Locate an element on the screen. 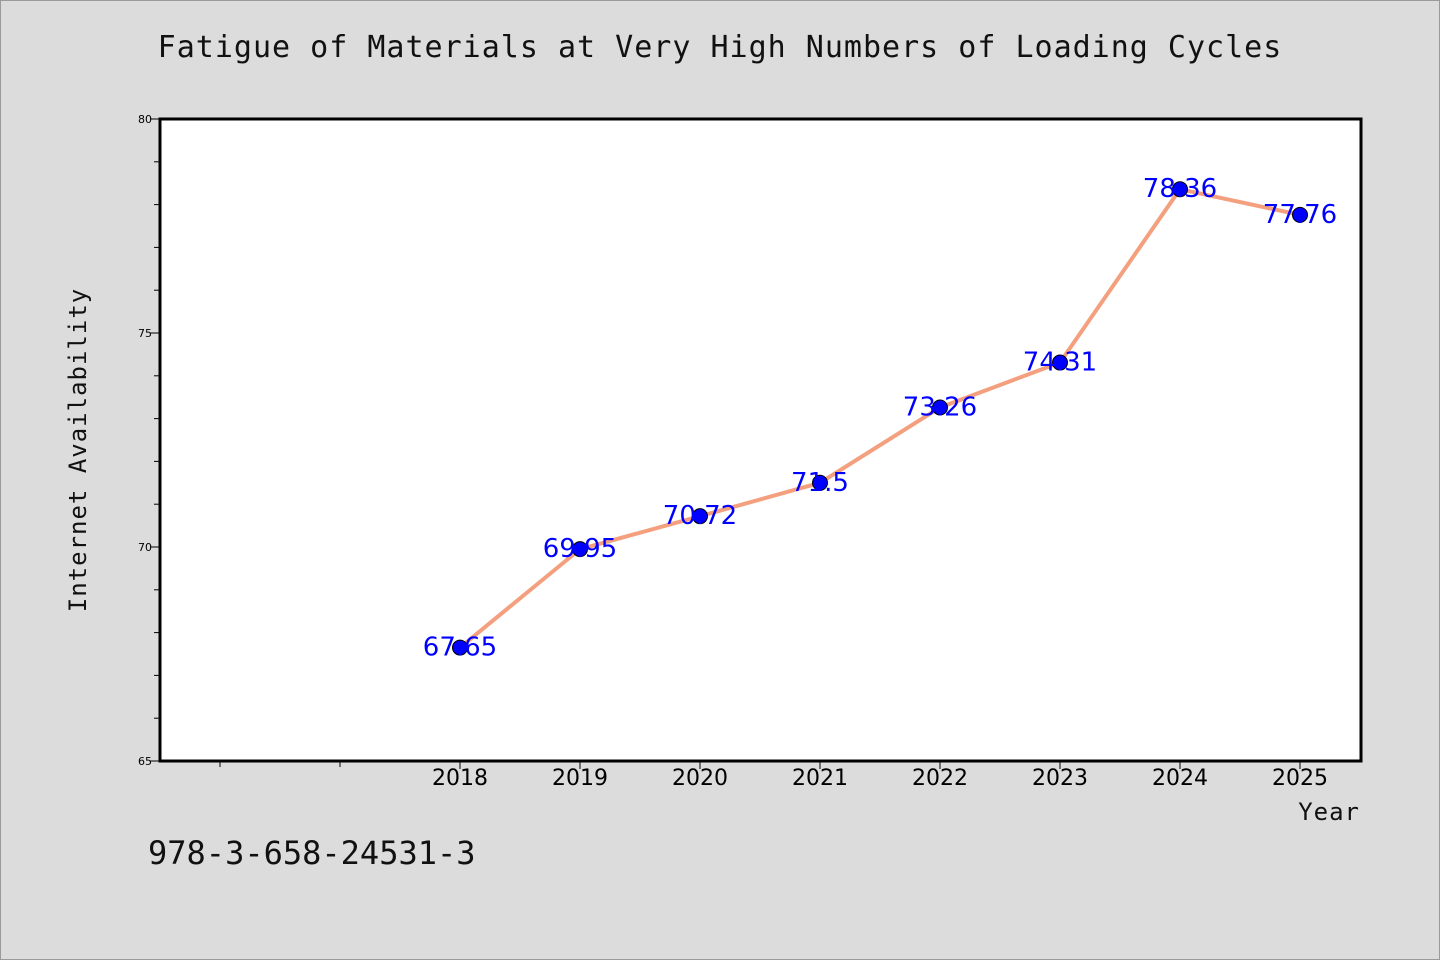 The width and height of the screenshot is (1440, 960). x-tick-label: 2025 is located at coordinates (1300, 778).